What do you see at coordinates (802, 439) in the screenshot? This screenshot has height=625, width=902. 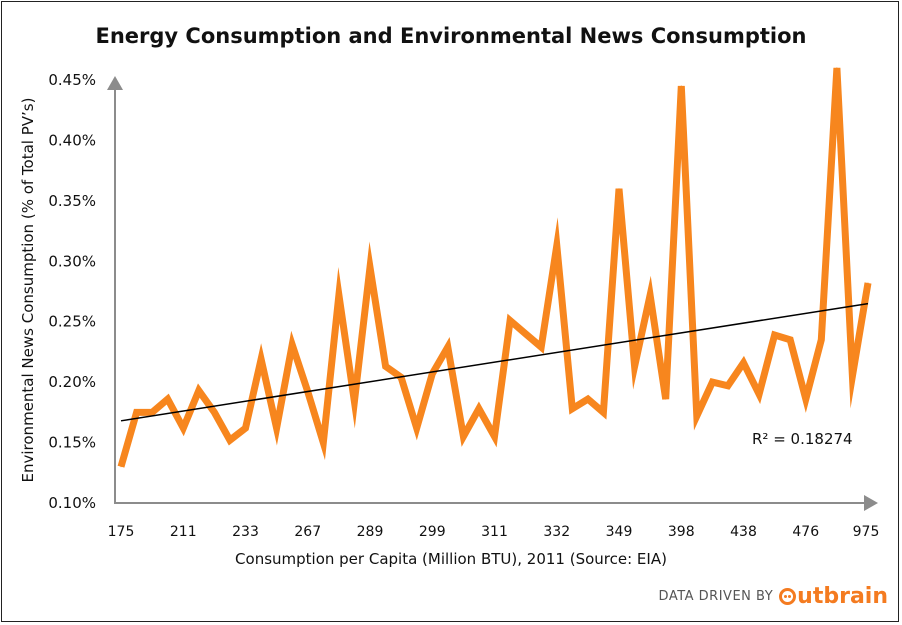 I see `r-squared-annotation: R² = 0.18274` at bounding box center [802, 439].